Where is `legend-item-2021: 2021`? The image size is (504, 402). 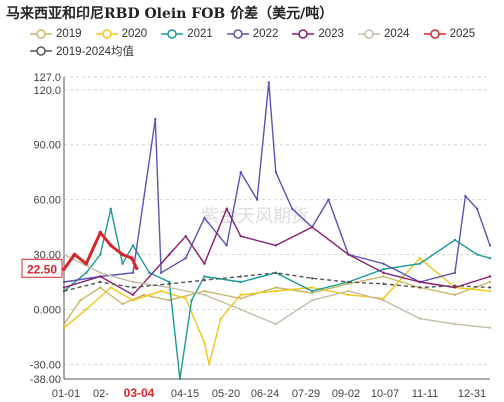
legend-item-2021: 2021 is located at coordinates (187, 33).